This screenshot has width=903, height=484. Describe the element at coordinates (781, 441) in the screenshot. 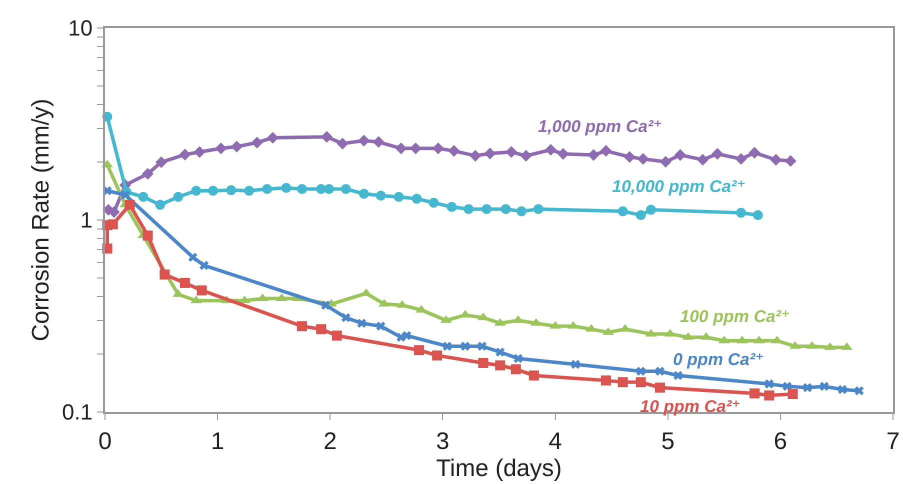

I see `x-tick-label: 6` at that location.